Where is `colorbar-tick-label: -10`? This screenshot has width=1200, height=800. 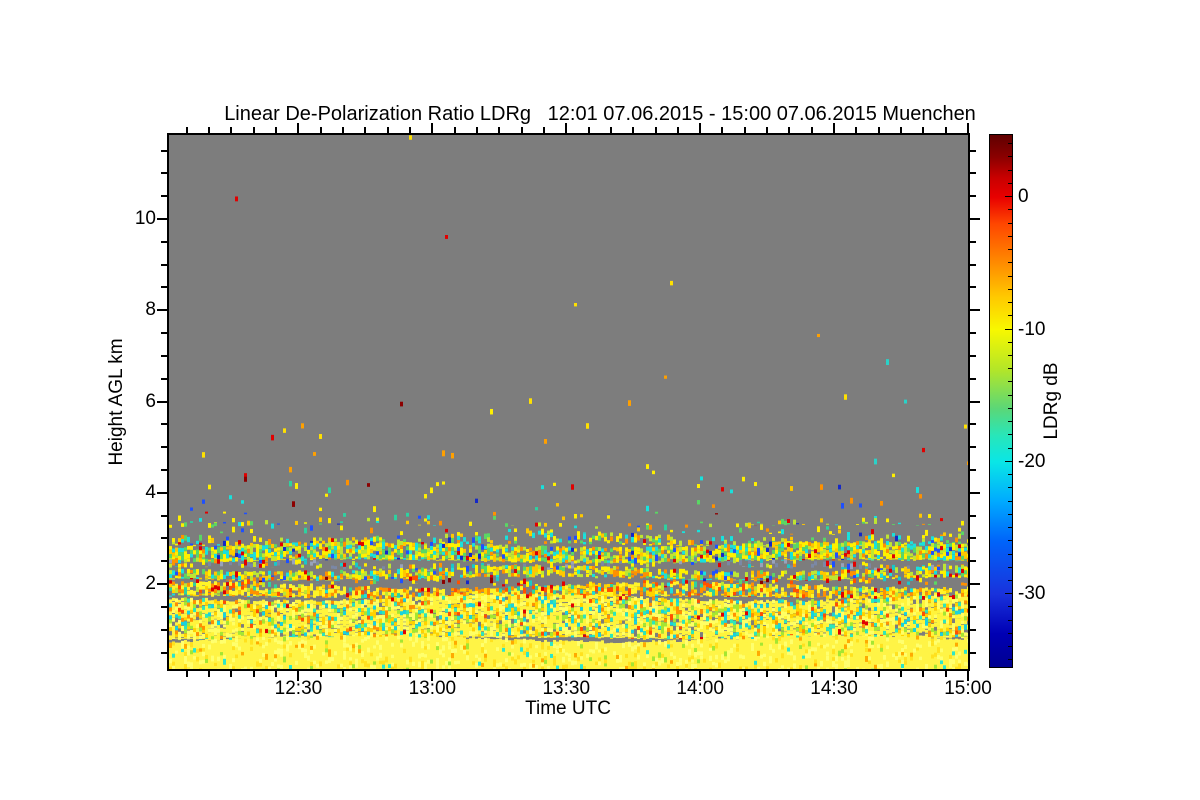 colorbar-tick-label: -10 is located at coordinates (1032, 329).